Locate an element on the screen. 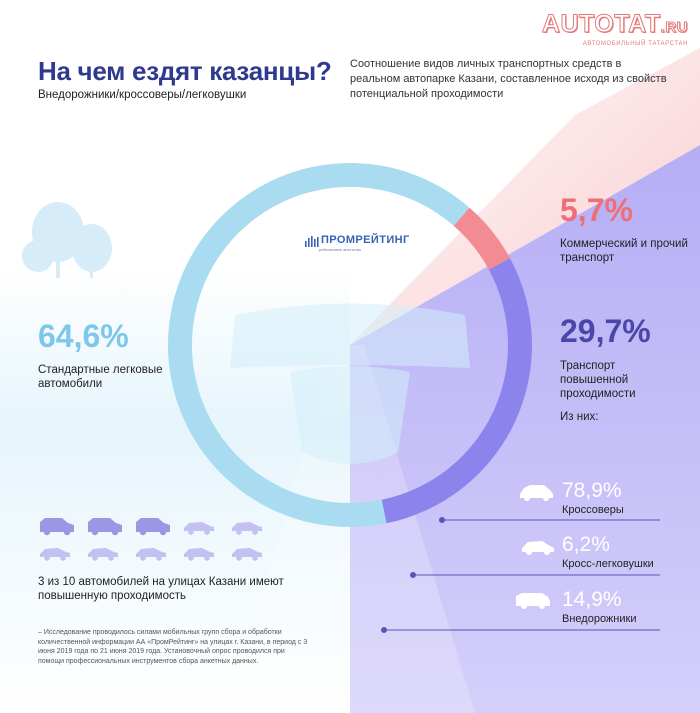 This screenshot has height=713, width=700. page-title: На чем ездят казанцы? is located at coordinates (185, 71).